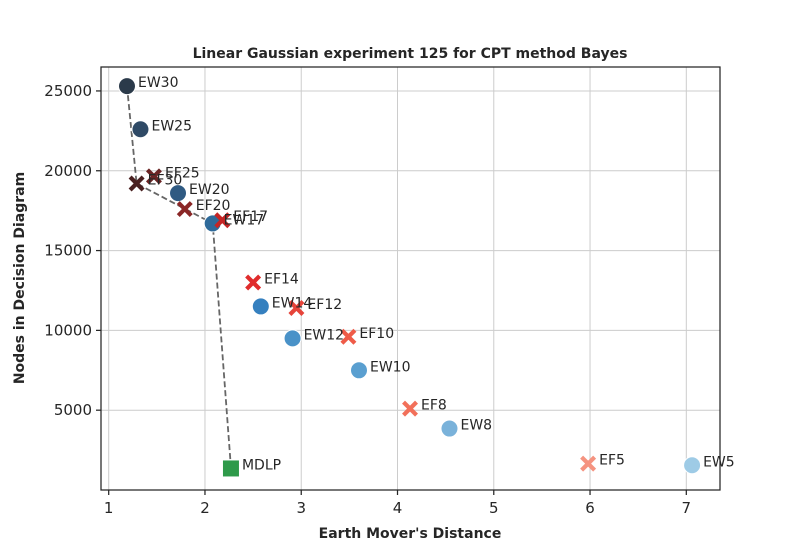  Describe the element at coordinates (222, 220) in the screenshot. I see `point-ef17` at that location.